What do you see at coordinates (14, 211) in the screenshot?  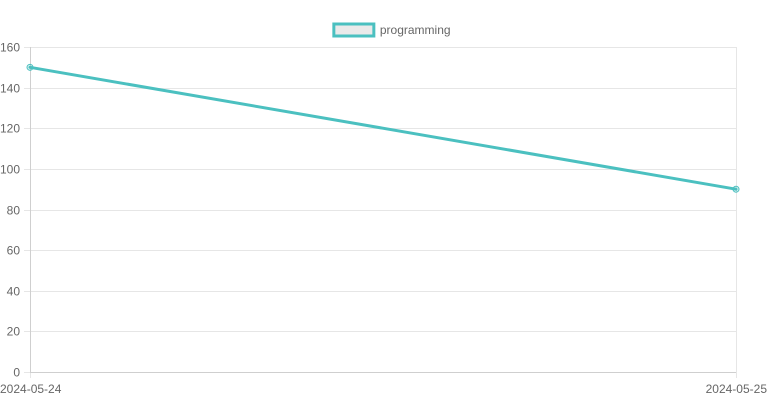 I see `y-tick-label: 80` at bounding box center [14, 211].